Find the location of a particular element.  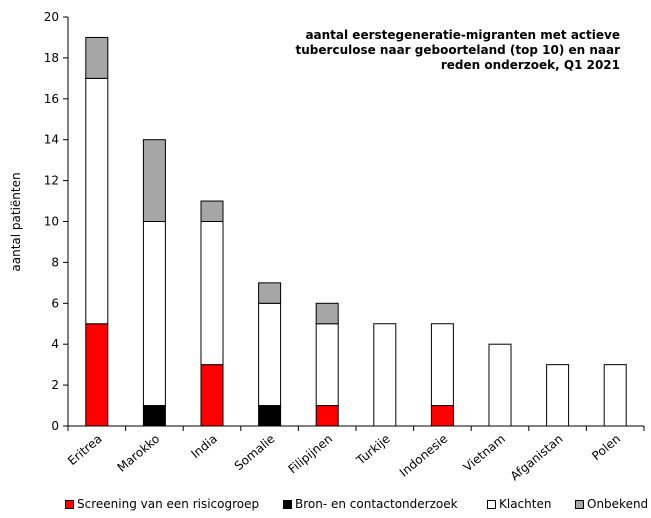

y-tick-label: 6 is located at coordinates (55, 303).